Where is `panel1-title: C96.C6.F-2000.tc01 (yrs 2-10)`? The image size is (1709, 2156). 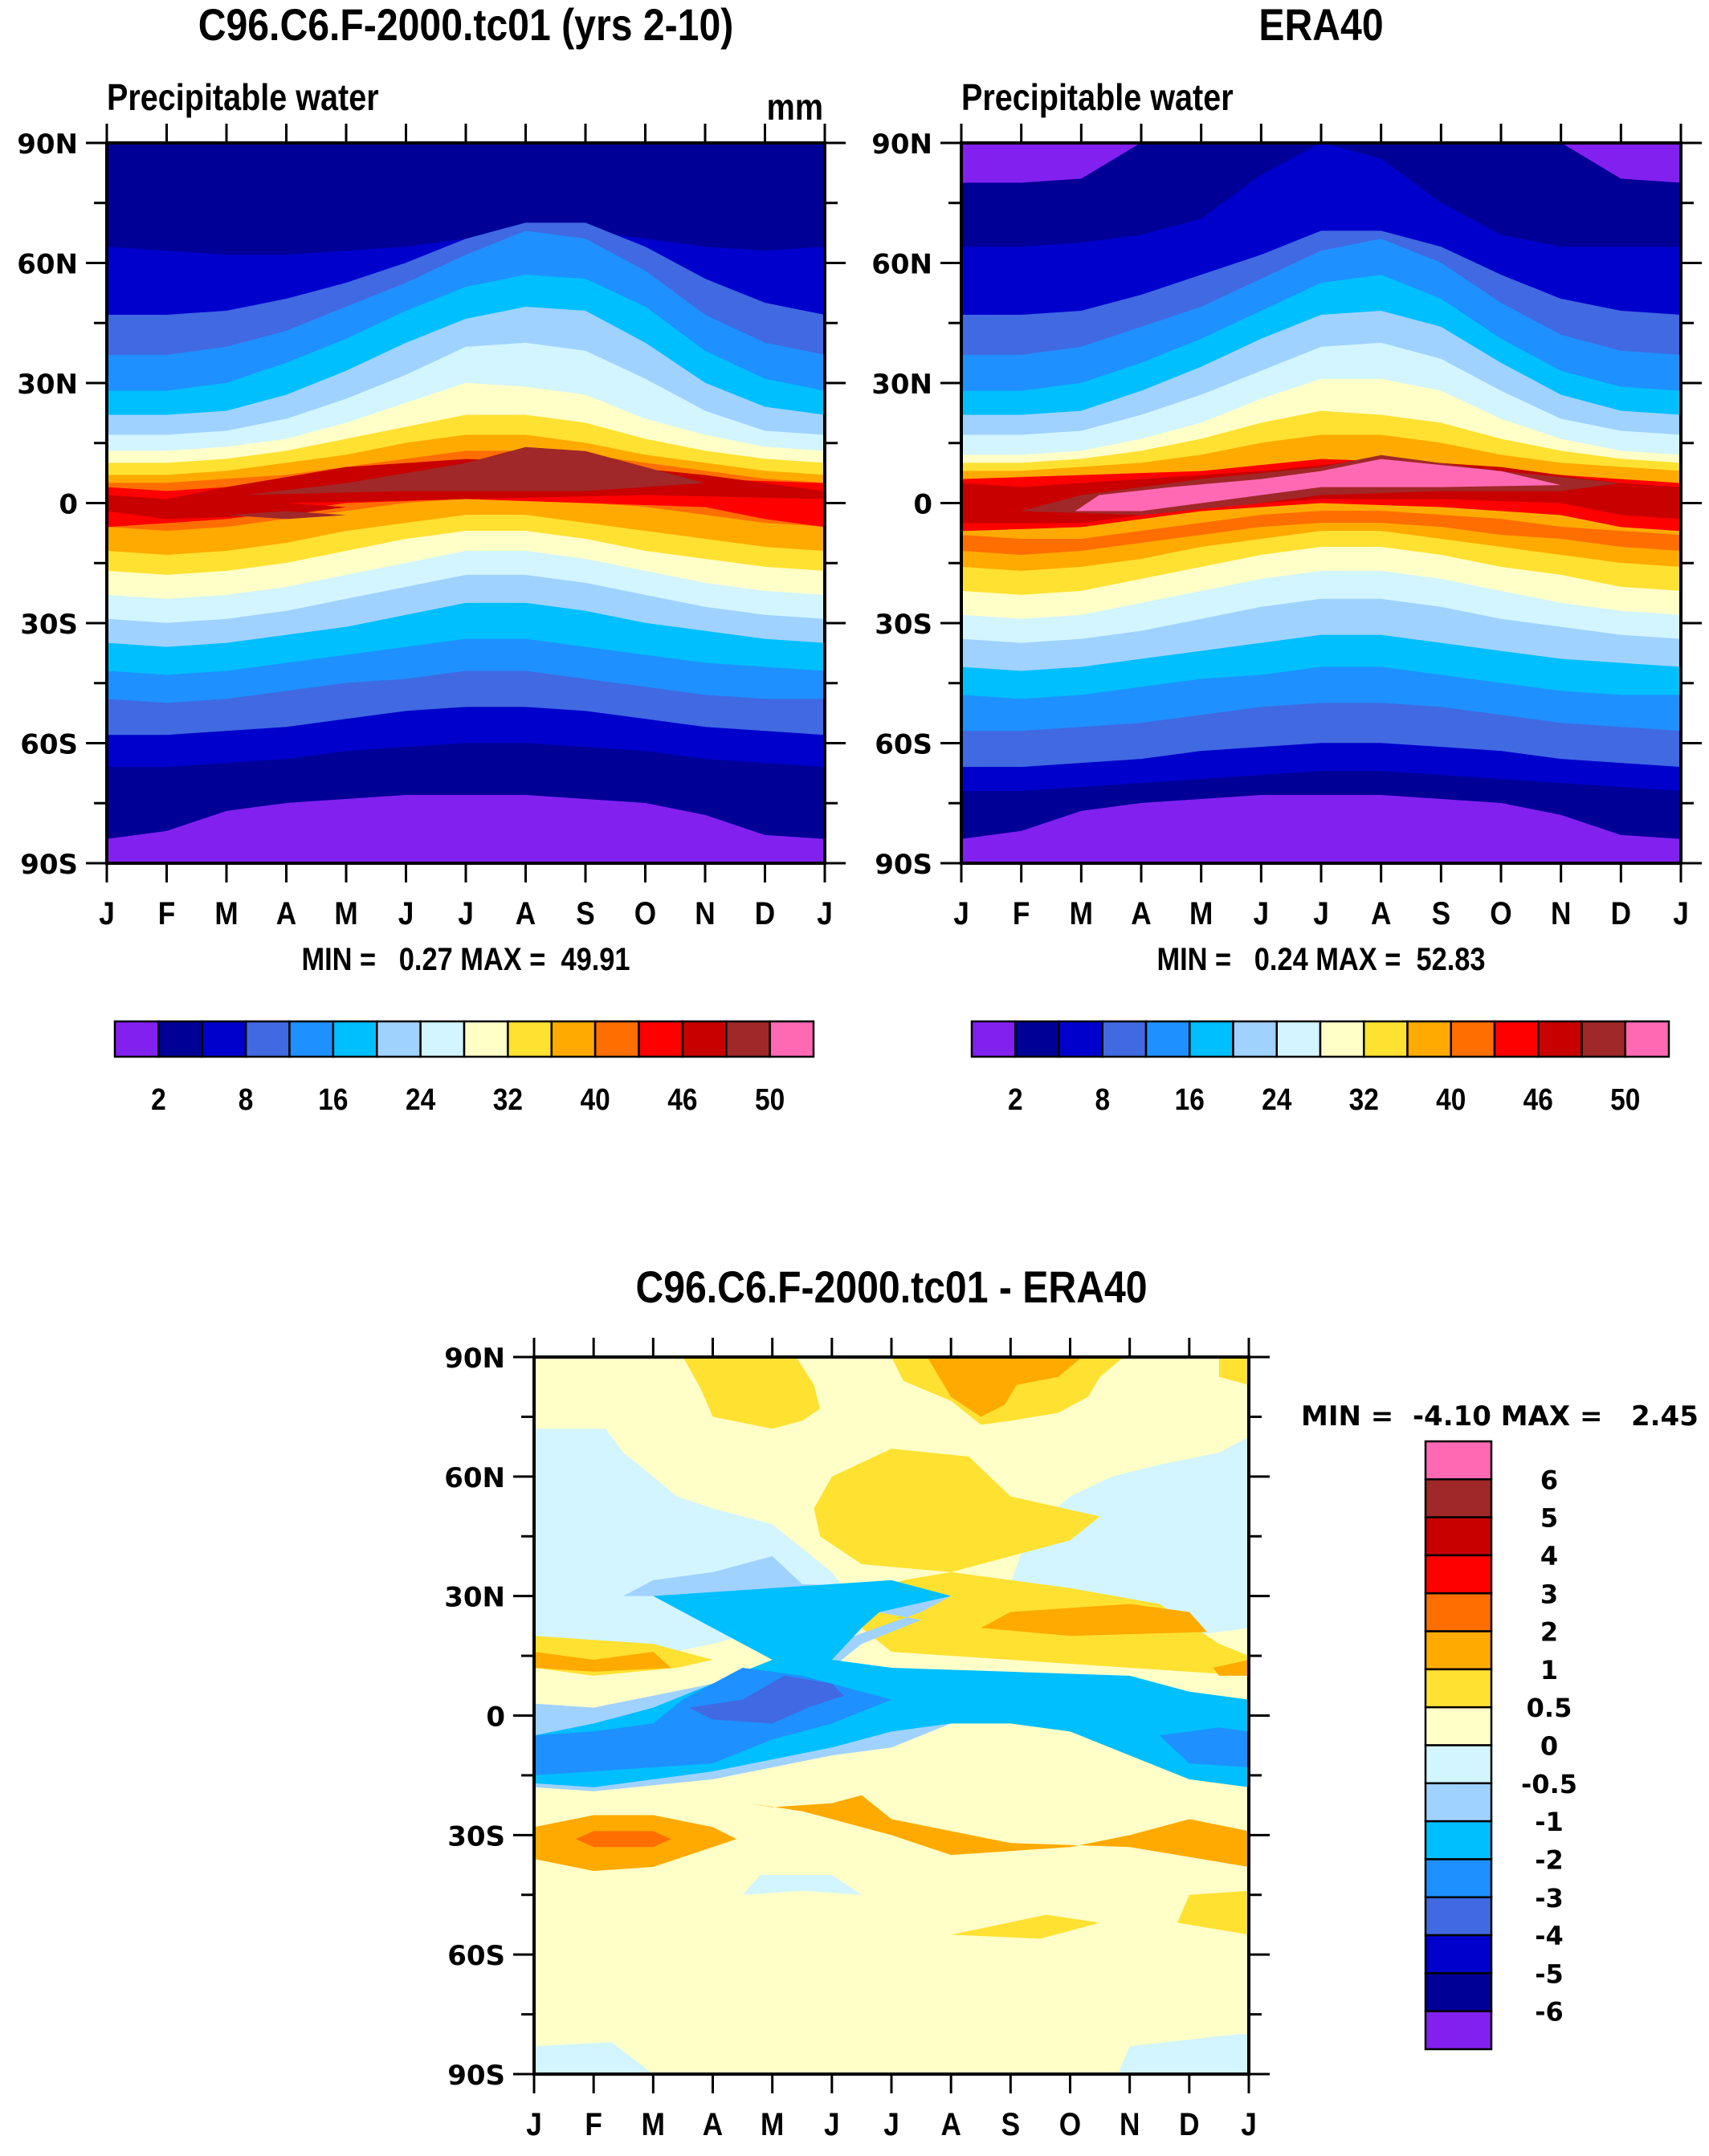
panel1-title: C96.C6.F-2000.tc01 (yrs 2-10) is located at coordinates (466, 25).